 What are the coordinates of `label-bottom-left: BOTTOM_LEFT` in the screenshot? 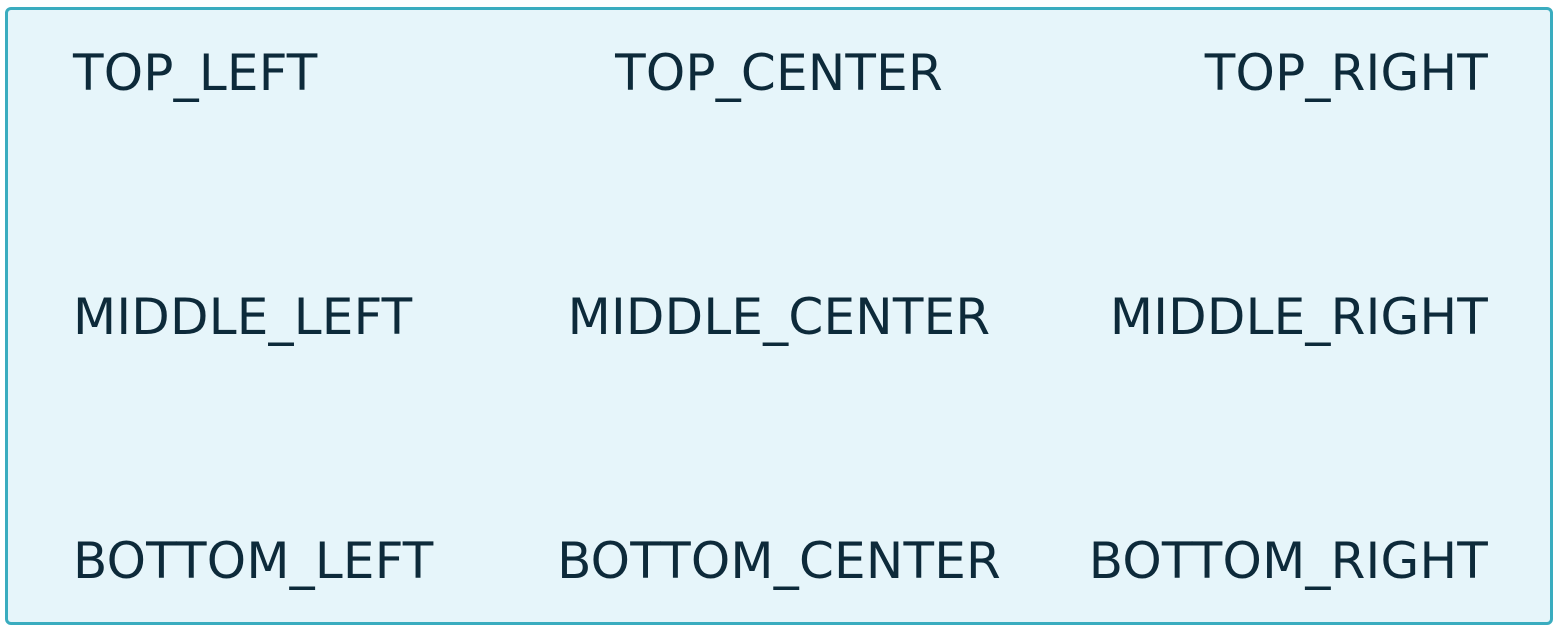 It's located at (253, 561).